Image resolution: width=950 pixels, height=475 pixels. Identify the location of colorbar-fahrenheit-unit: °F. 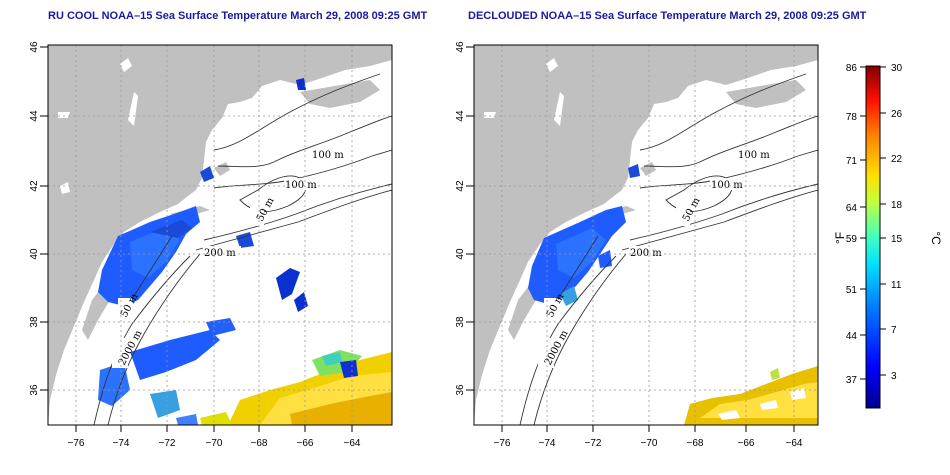
(840, 238).